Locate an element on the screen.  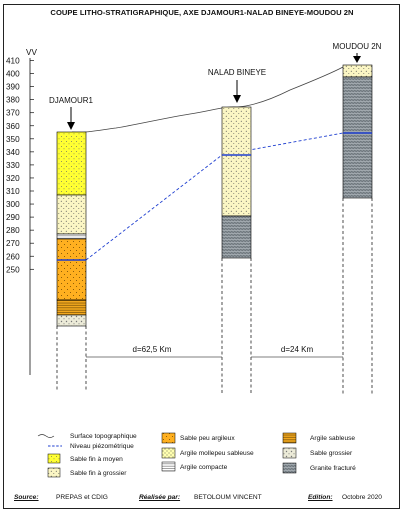
well-moudou-label: MOUDOU 2N is located at coordinates (357, 46).